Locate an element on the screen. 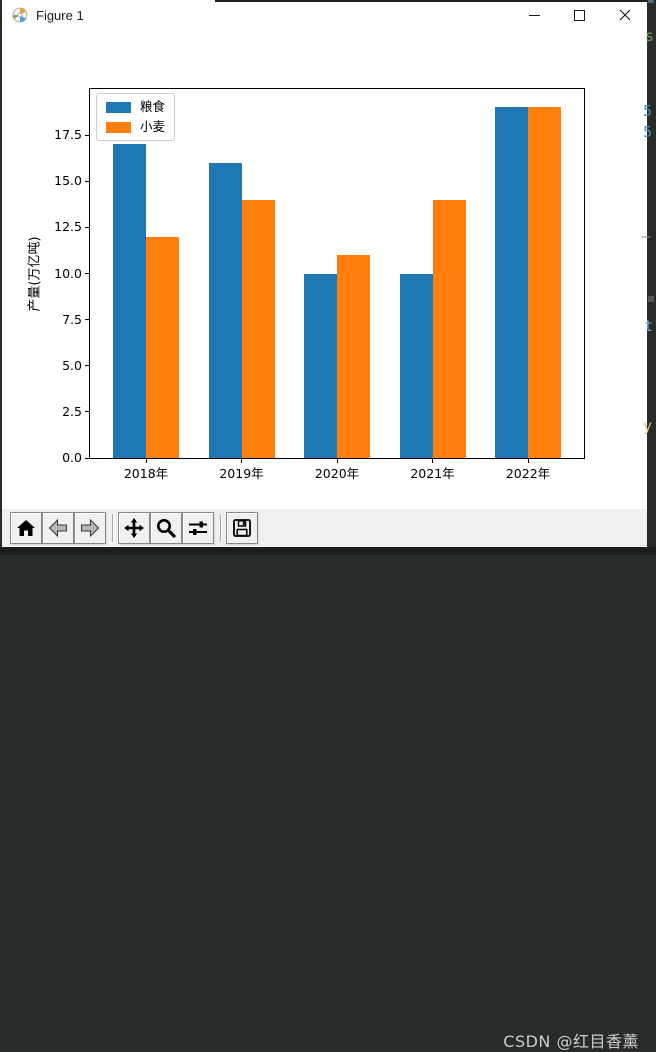  bar-series1-2019年 is located at coordinates (258, 328).